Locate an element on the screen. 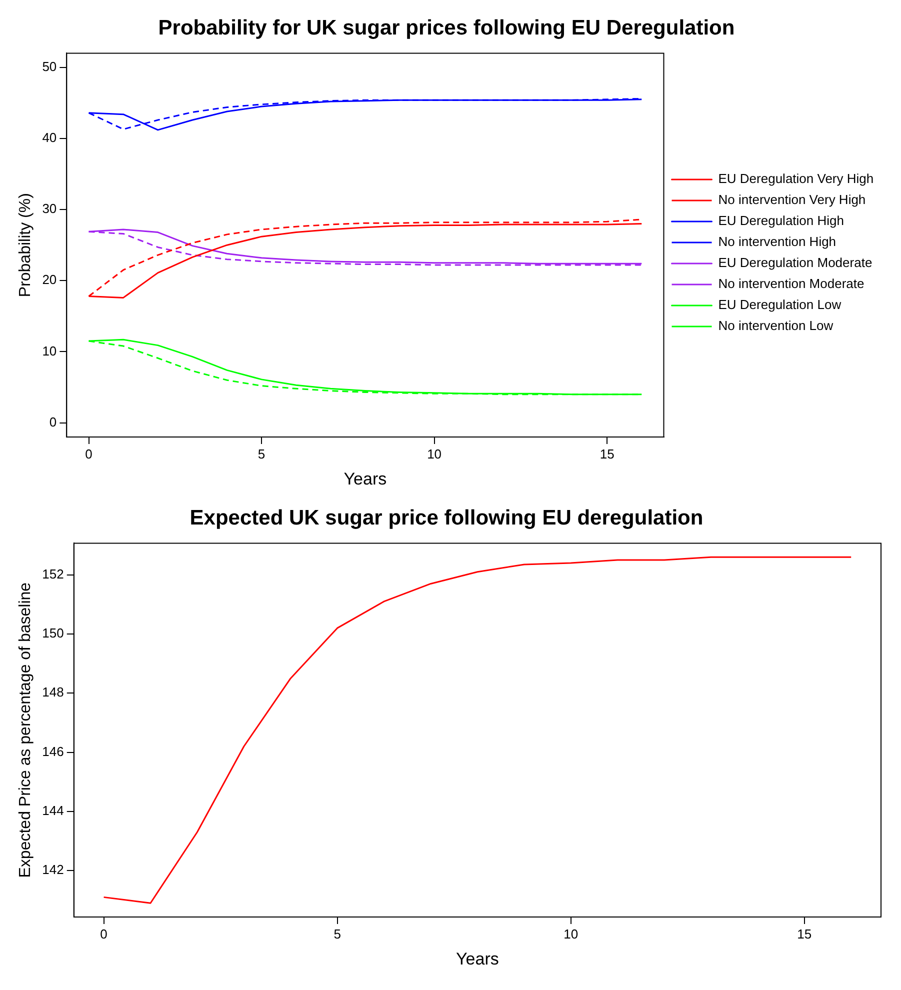  y-tick-label: 146 is located at coordinates (53, 751).